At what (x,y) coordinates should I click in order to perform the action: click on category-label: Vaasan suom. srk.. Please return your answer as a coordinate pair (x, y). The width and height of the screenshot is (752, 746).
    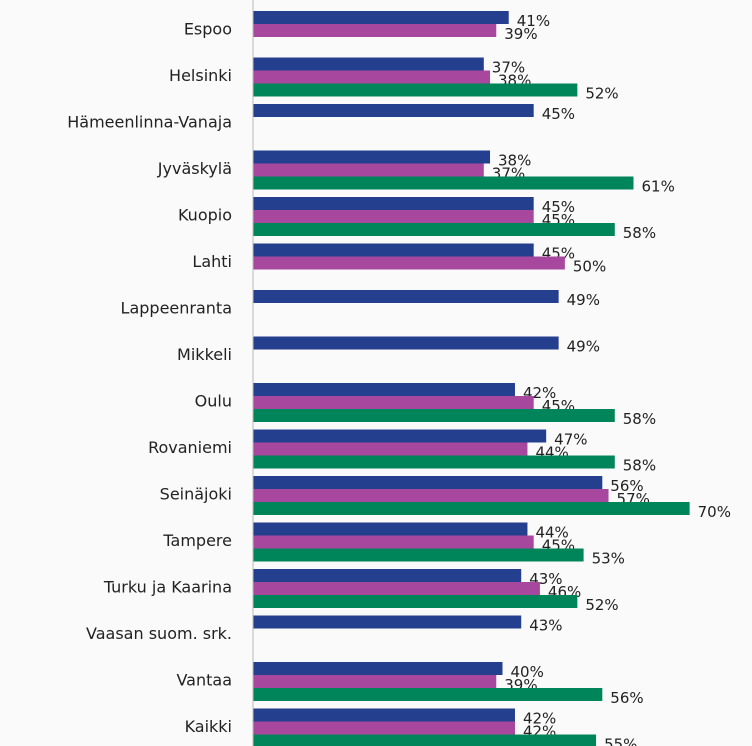
    Looking at the image, I should click on (159, 633).